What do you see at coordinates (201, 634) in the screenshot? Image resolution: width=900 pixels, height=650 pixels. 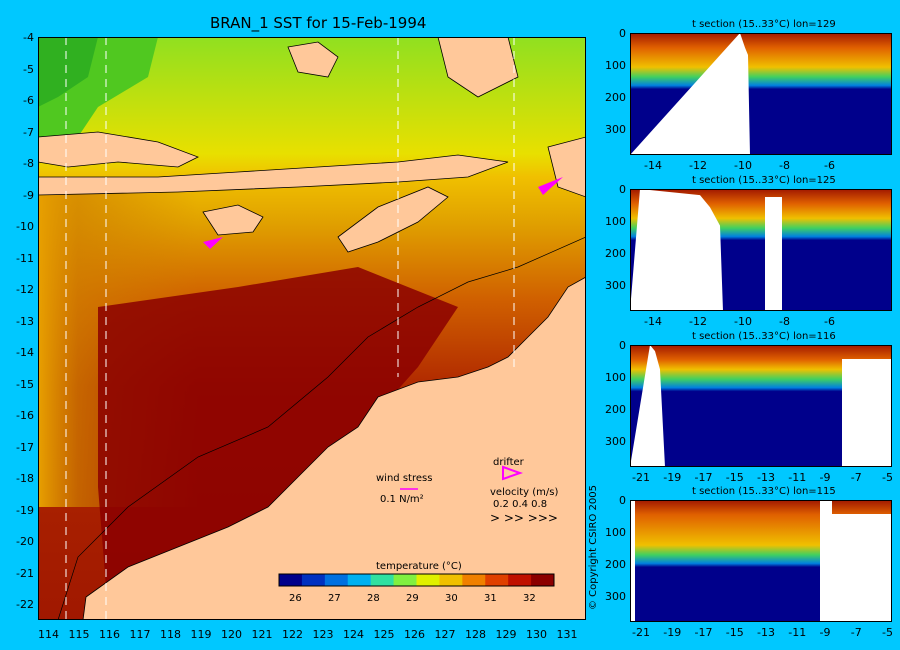 I see `lon-tick-label: 119` at bounding box center [201, 634].